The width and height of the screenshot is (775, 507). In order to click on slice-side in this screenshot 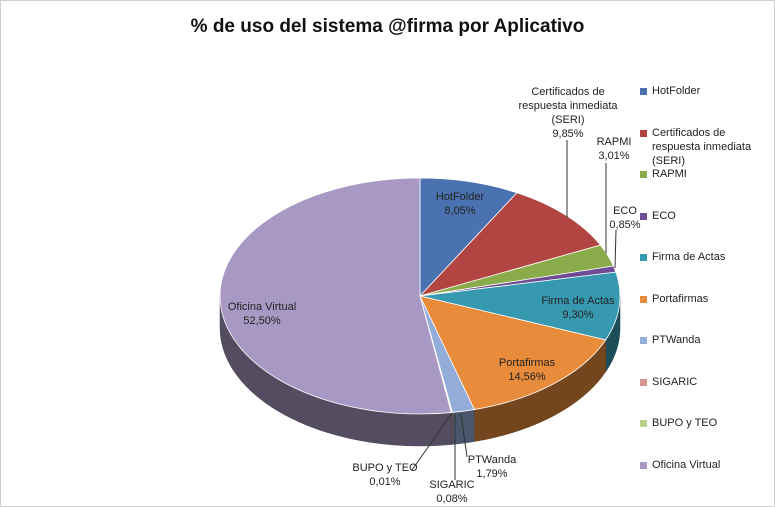, I will do `click(463, 427)`.